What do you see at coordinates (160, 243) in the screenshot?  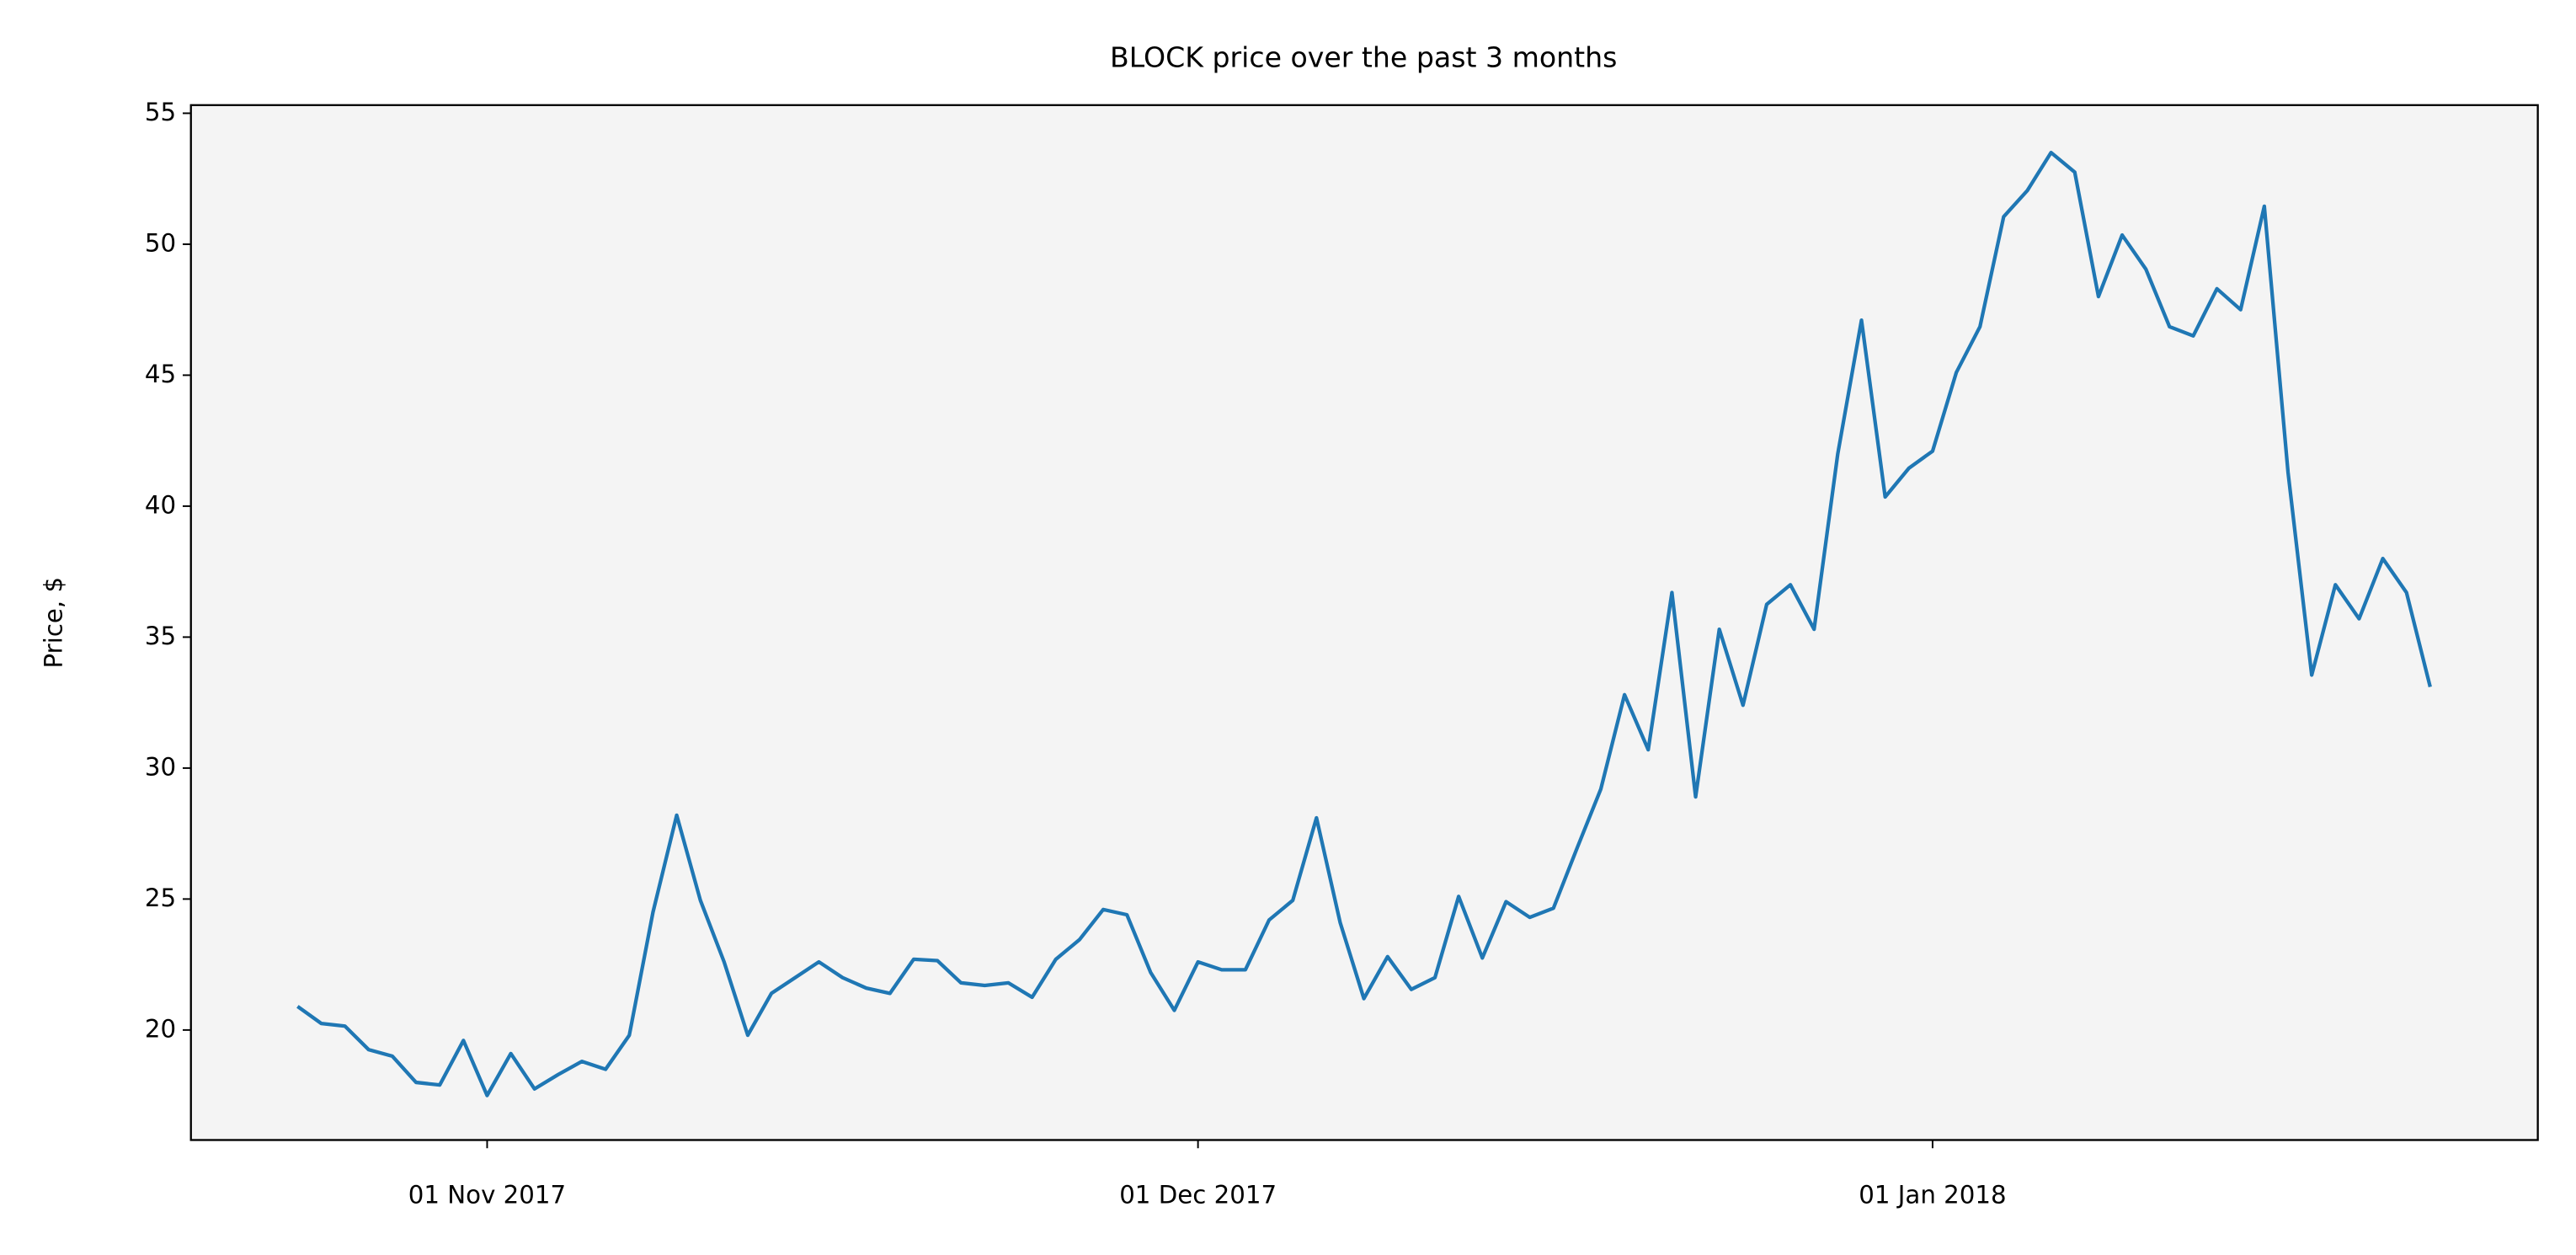 I see `y-tick-label: 50` at bounding box center [160, 243].